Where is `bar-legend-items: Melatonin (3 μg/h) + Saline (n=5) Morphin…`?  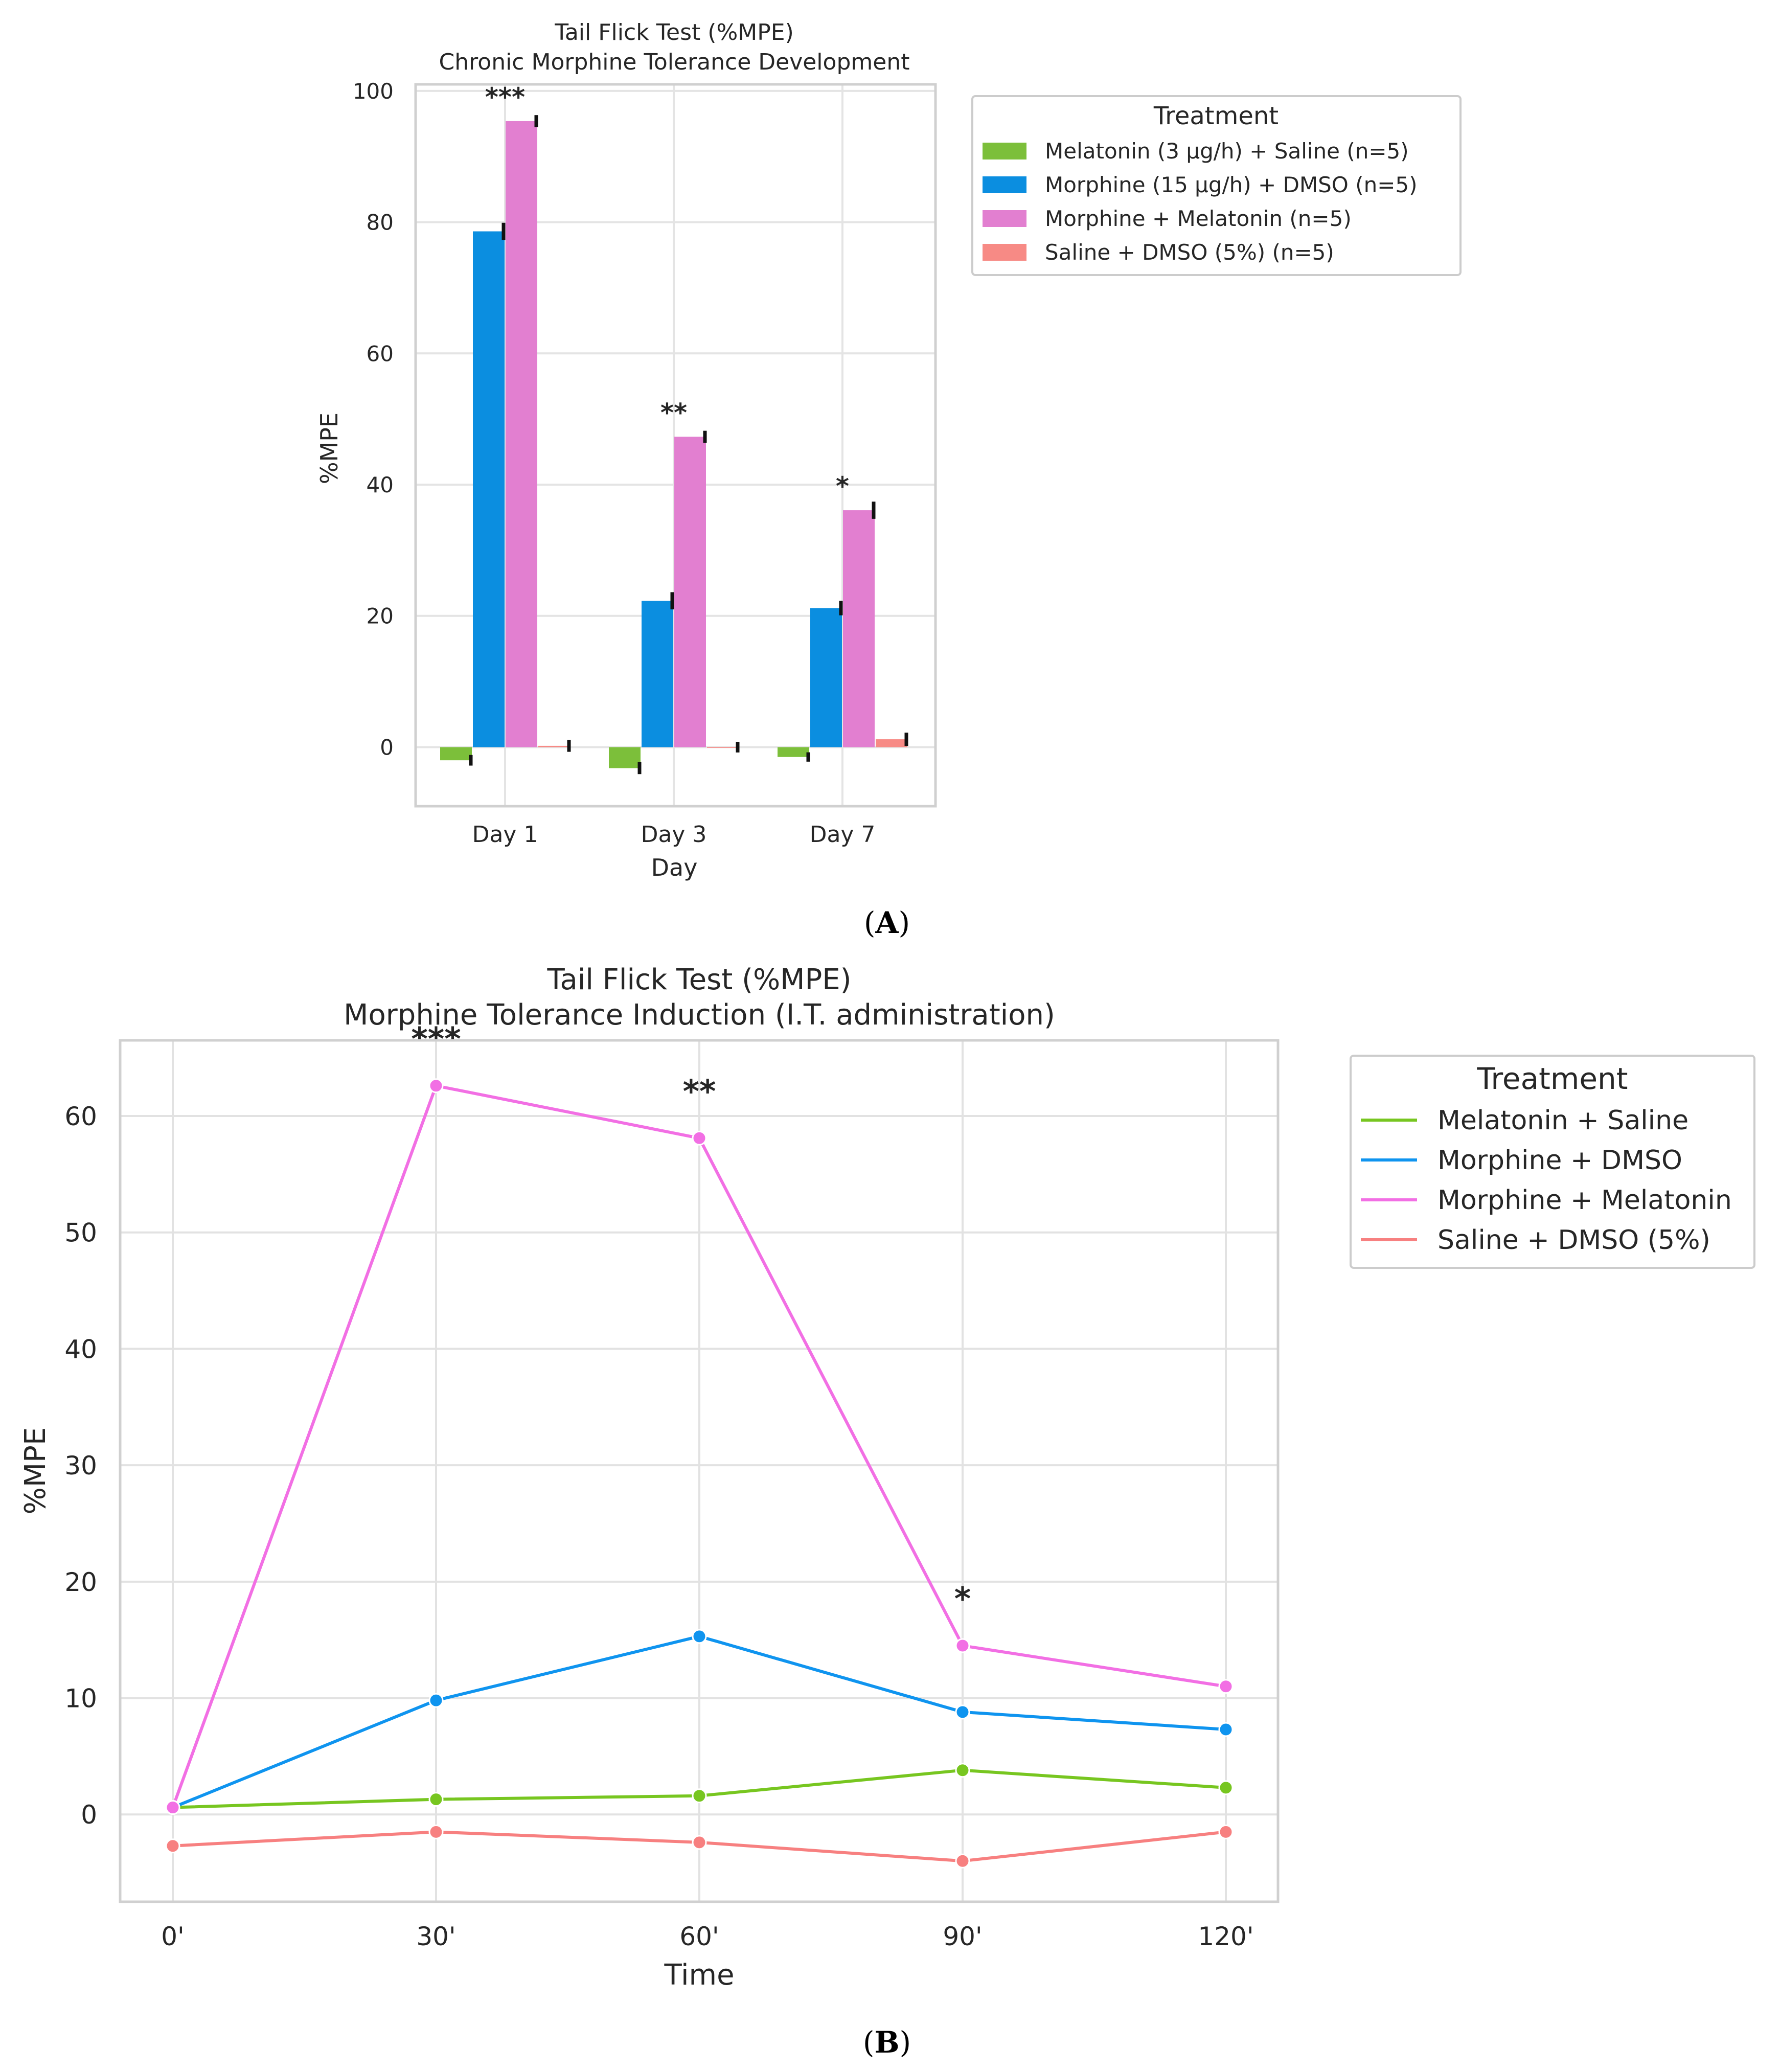 bar-legend-items: Melatonin (3 μg/h) + Saline (n=5) Morphin… is located at coordinates (1200, 202).